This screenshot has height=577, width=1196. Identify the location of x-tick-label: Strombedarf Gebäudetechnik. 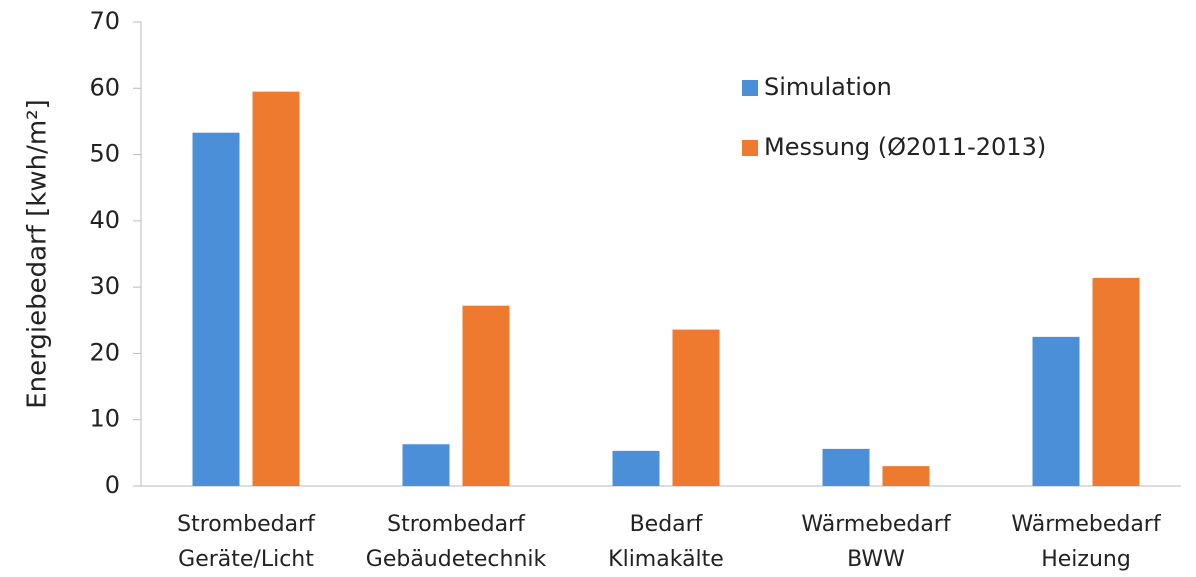
(456, 542).